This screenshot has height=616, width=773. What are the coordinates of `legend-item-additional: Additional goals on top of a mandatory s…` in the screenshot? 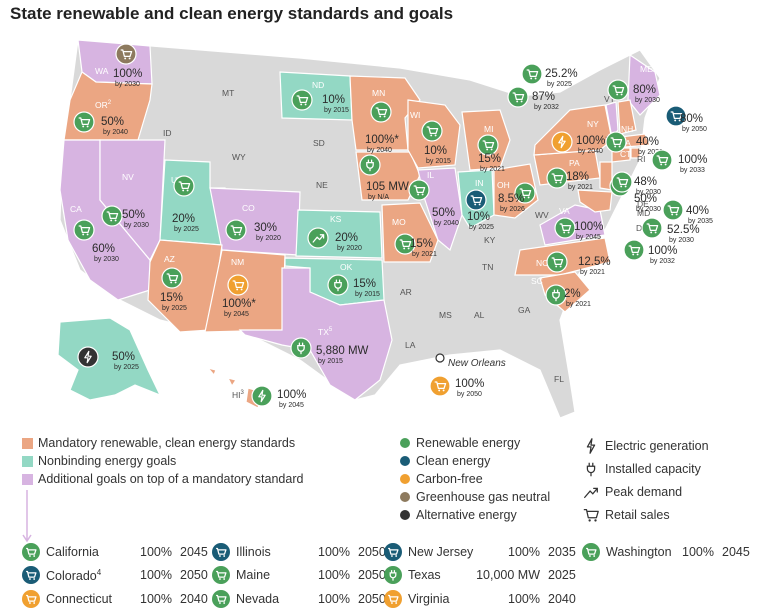 It's located at (162, 479).